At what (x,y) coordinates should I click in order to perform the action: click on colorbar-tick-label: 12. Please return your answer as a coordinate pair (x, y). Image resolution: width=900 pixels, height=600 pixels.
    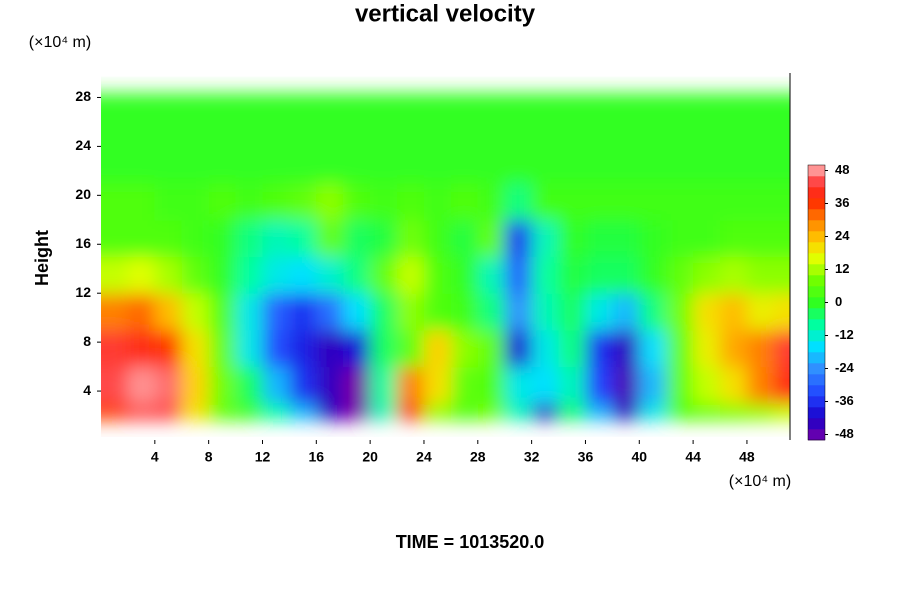
    Looking at the image, I should click on (842, 268).